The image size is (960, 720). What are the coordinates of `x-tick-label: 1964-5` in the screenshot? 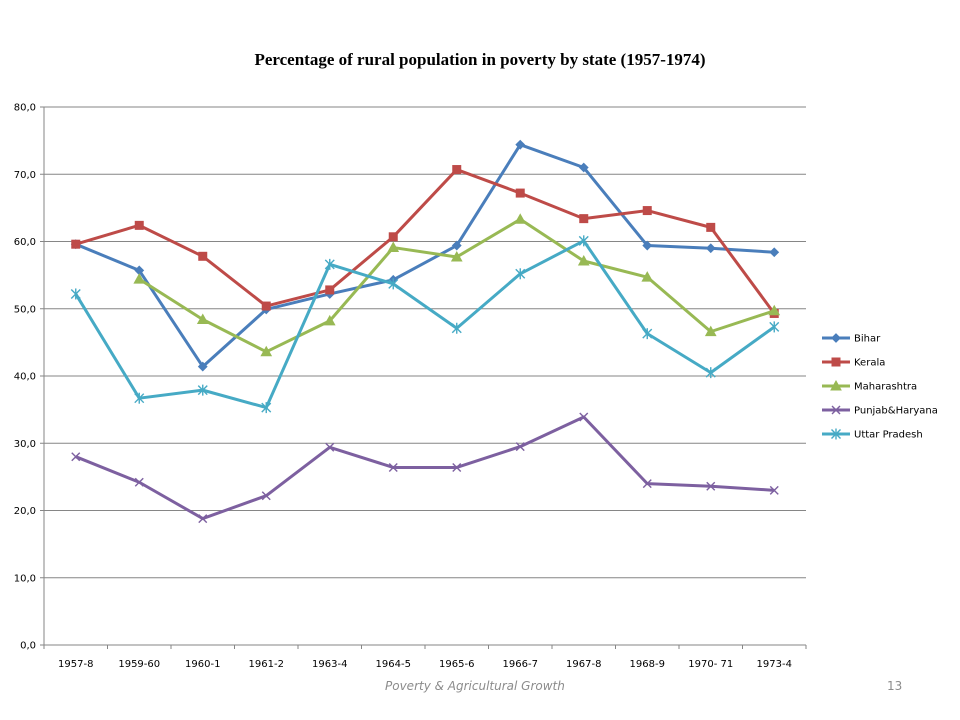 It's located at (393, 664).